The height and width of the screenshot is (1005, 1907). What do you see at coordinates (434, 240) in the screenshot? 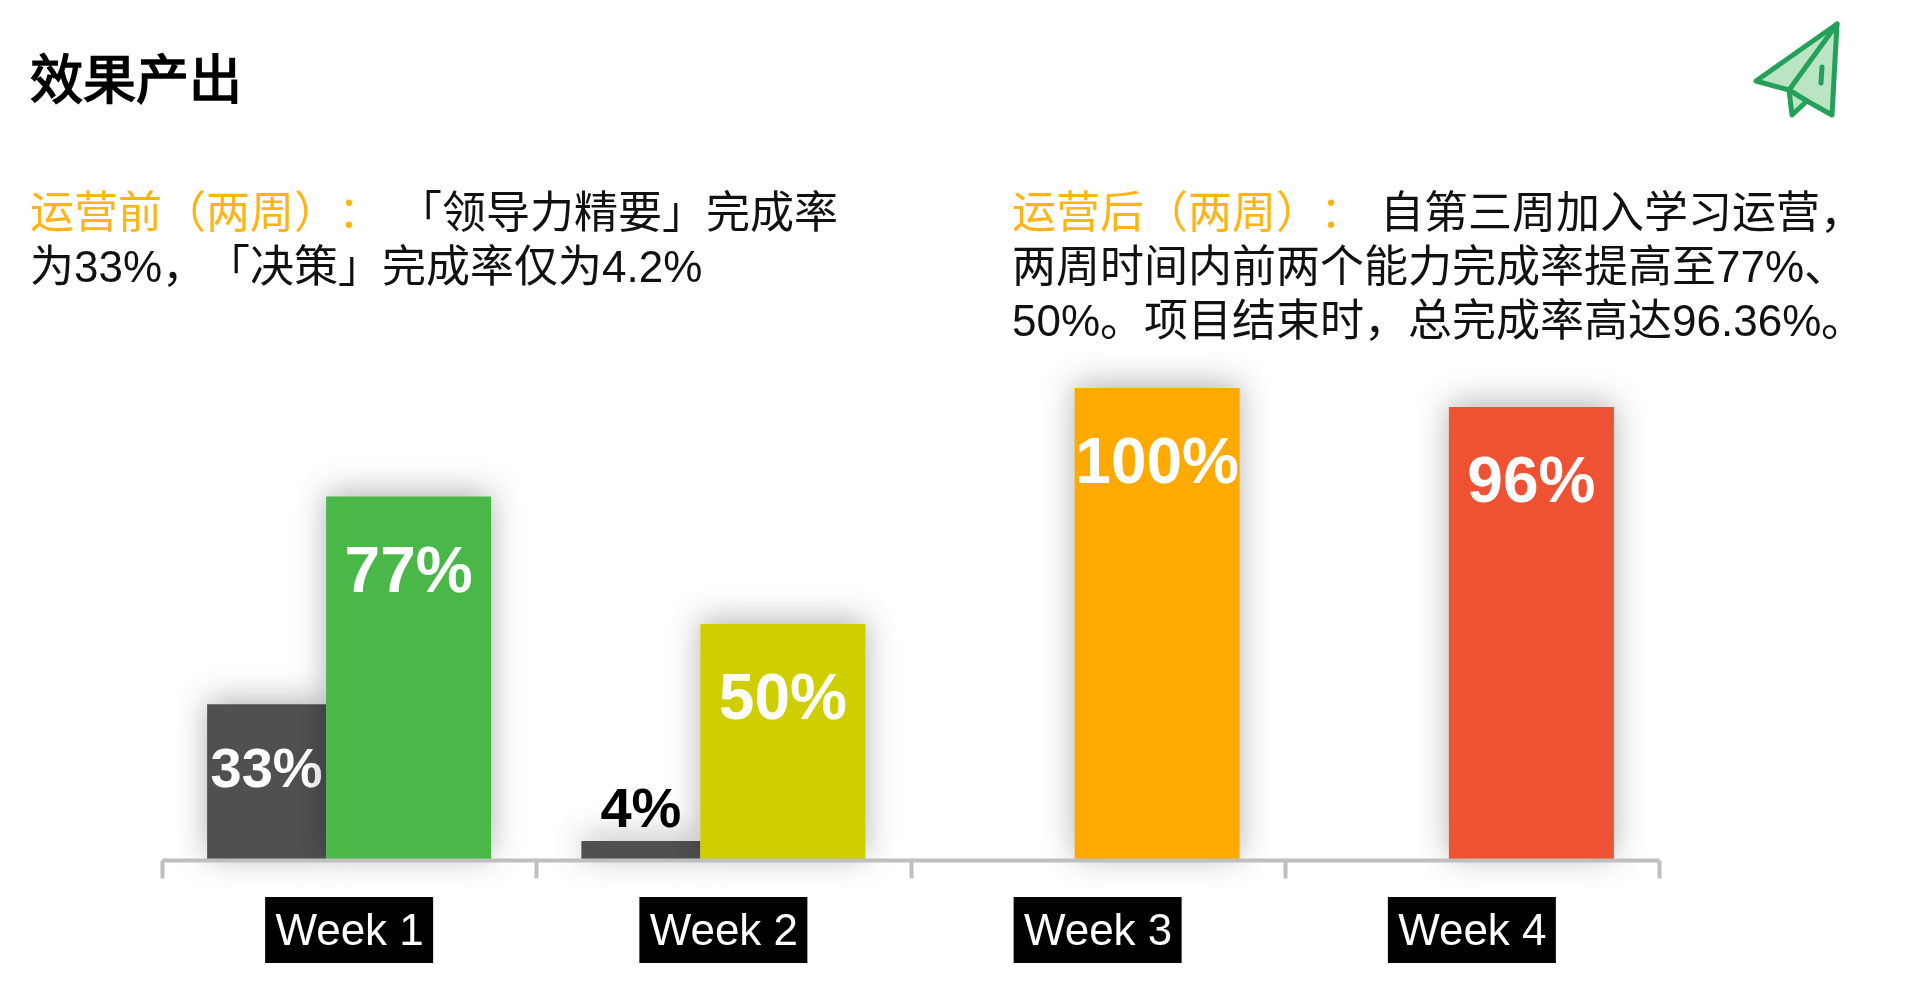
I see `text: 运营前（两周）：「领导力精要」完成率为33%，「决策」完成率仅为4.2%` at bounding box center [434, 240].